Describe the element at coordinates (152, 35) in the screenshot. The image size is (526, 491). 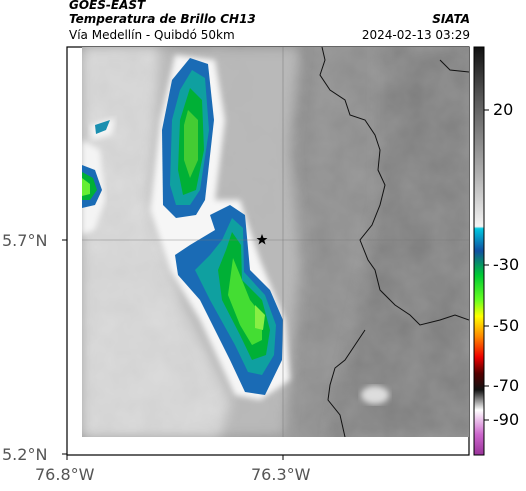
I see `route-subtitle: Vía Medellín - Quibdó 50km` at that location.